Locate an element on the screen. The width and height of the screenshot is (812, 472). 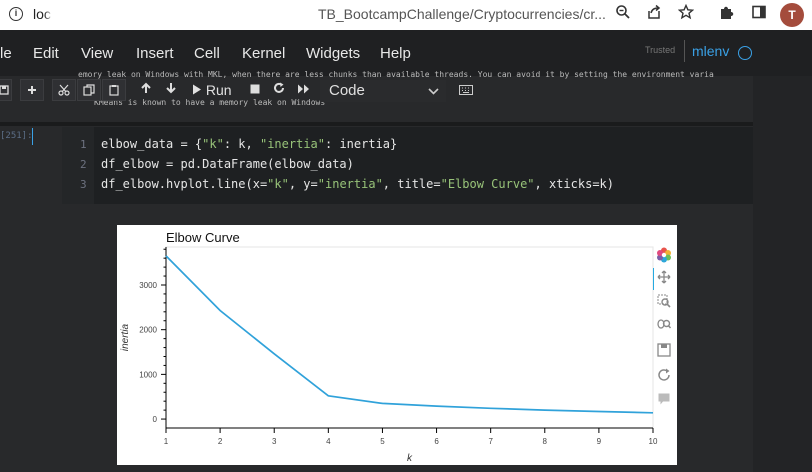
zoom-icon is located at coordinates (623, 14).